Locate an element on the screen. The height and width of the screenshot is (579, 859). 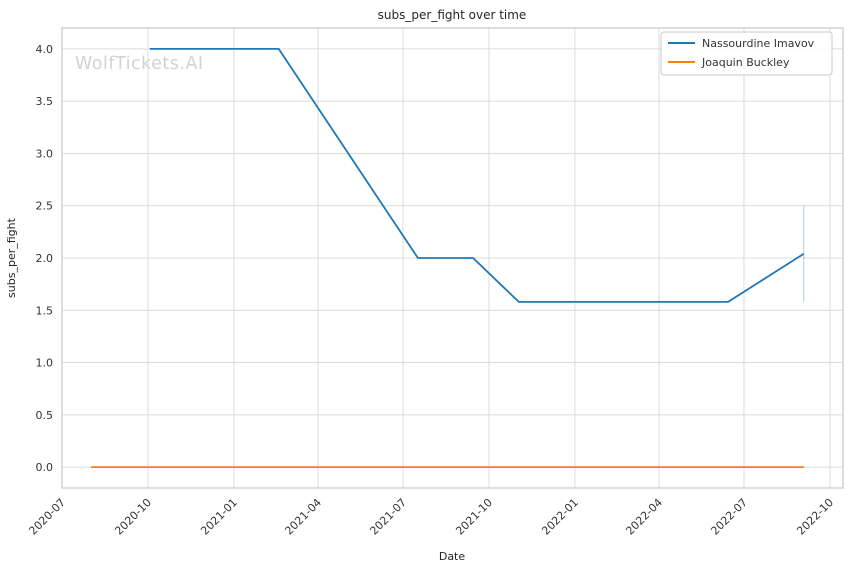
x-tick-label: 2021-07 is located at coordinates (388, 517).